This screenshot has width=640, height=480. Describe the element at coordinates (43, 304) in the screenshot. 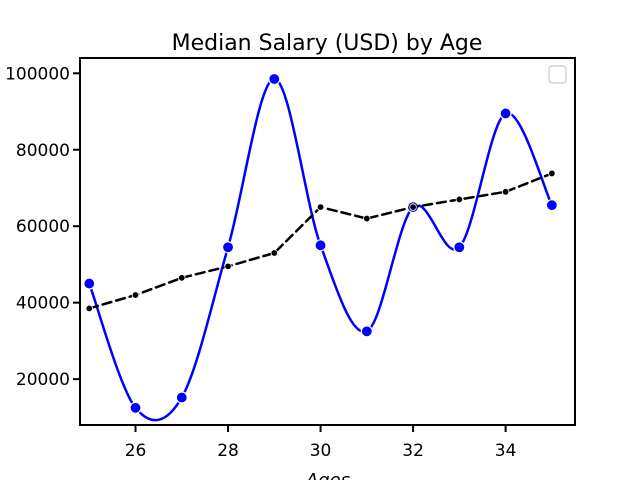

I see `y-tick-label: 40000` at that location.